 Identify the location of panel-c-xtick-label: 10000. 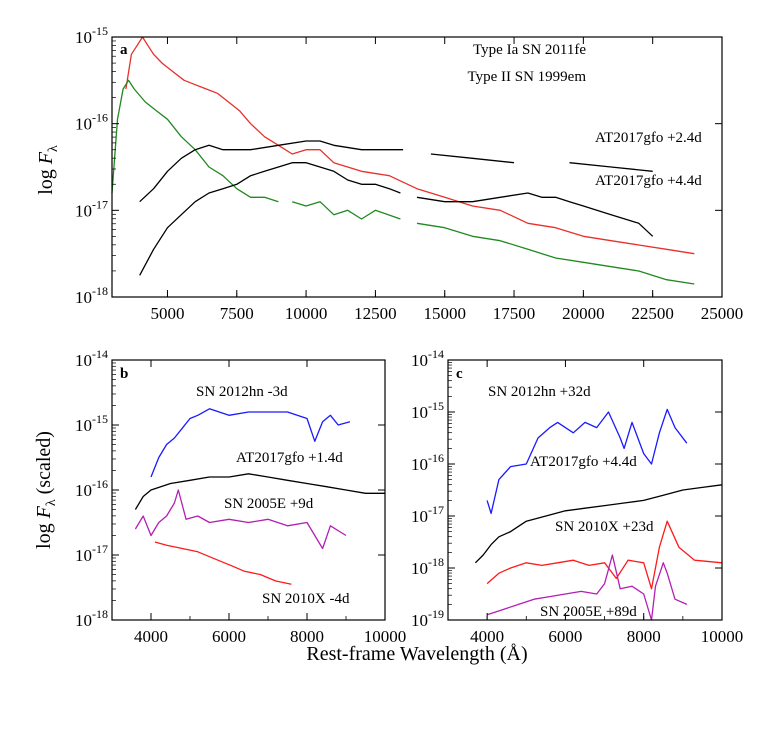
(722, 636).